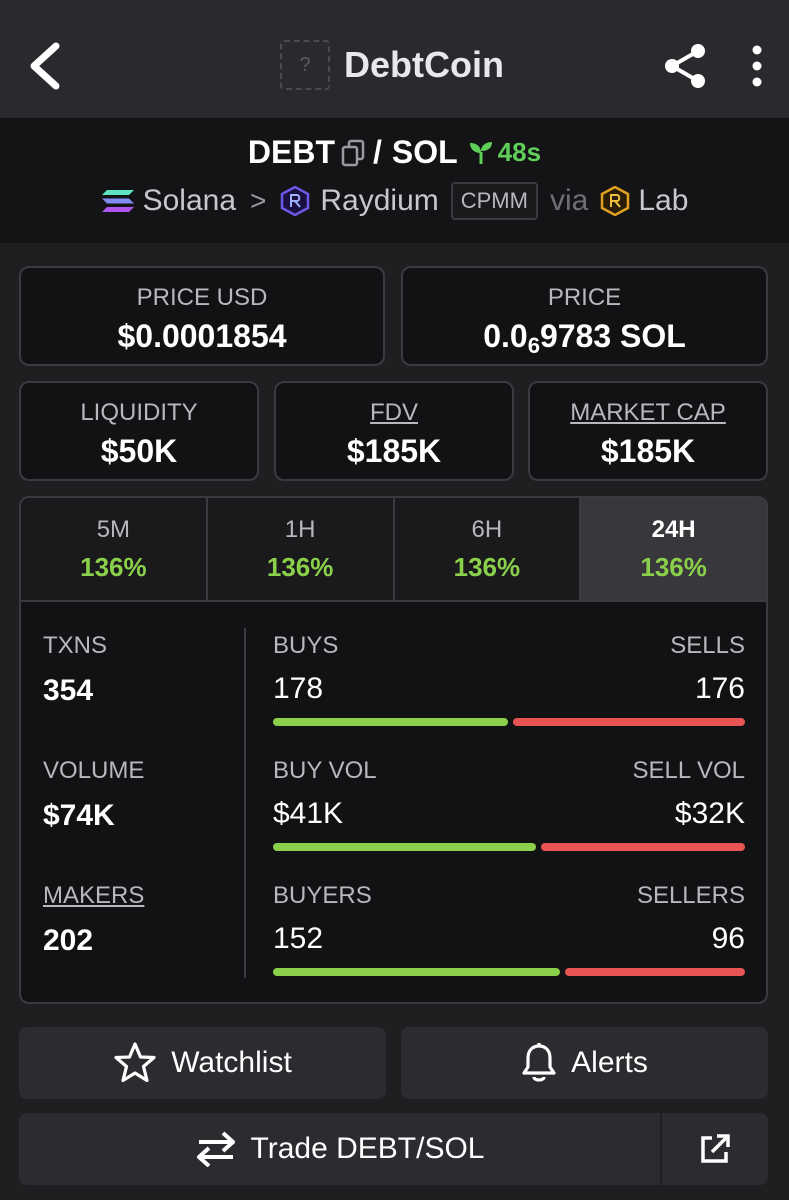 The image size is (789, 1200). I want to click on market-cap-label: MARKET CAP, so click(648, 412).